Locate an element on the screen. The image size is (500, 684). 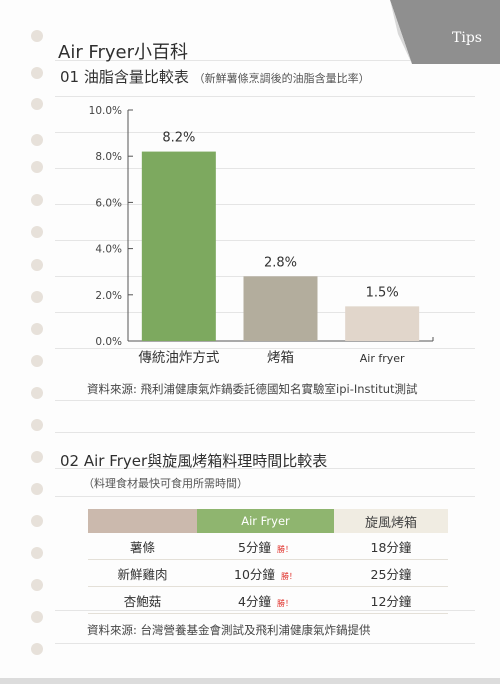
header-blank is located at coordinates (142, 521).